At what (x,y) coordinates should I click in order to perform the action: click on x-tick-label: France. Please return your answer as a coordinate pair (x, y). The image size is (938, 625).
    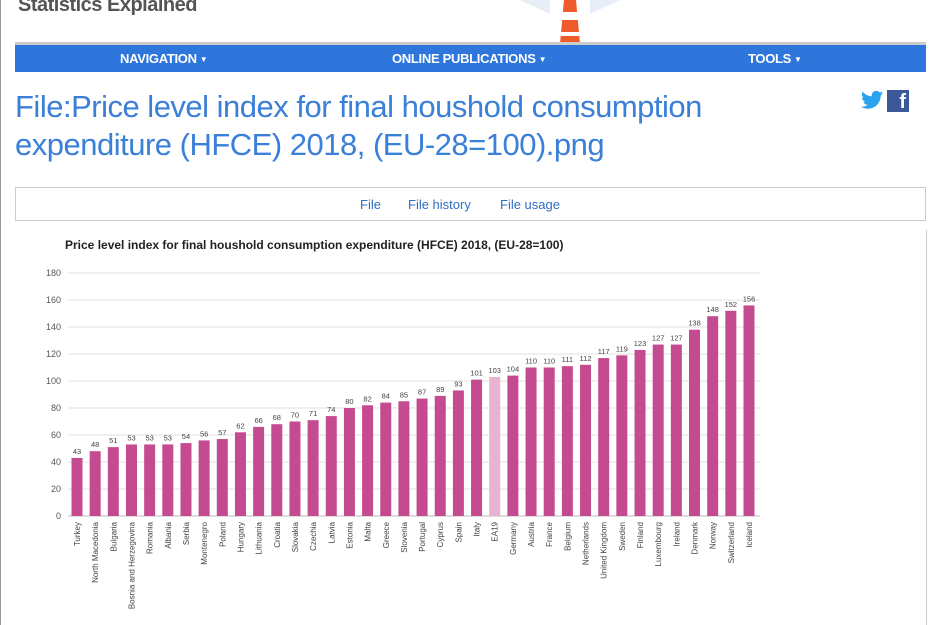
    Looking at the image, I should click on (549, 533).